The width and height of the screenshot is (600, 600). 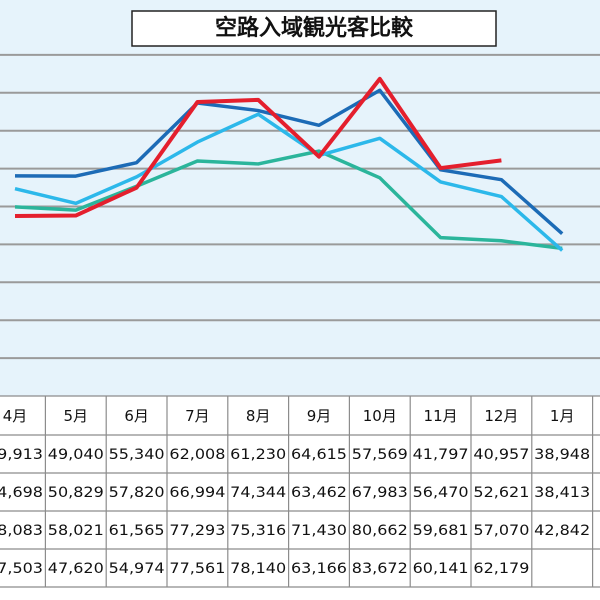 I want to click on column-header: 5月, so click(x=76, y=416).